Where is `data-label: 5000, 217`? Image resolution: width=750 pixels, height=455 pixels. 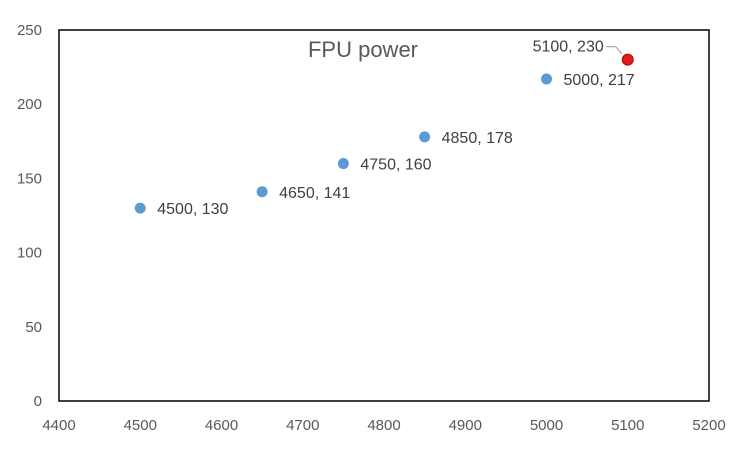
data-label: 5000, 217 is located at coordinates (599, 80).